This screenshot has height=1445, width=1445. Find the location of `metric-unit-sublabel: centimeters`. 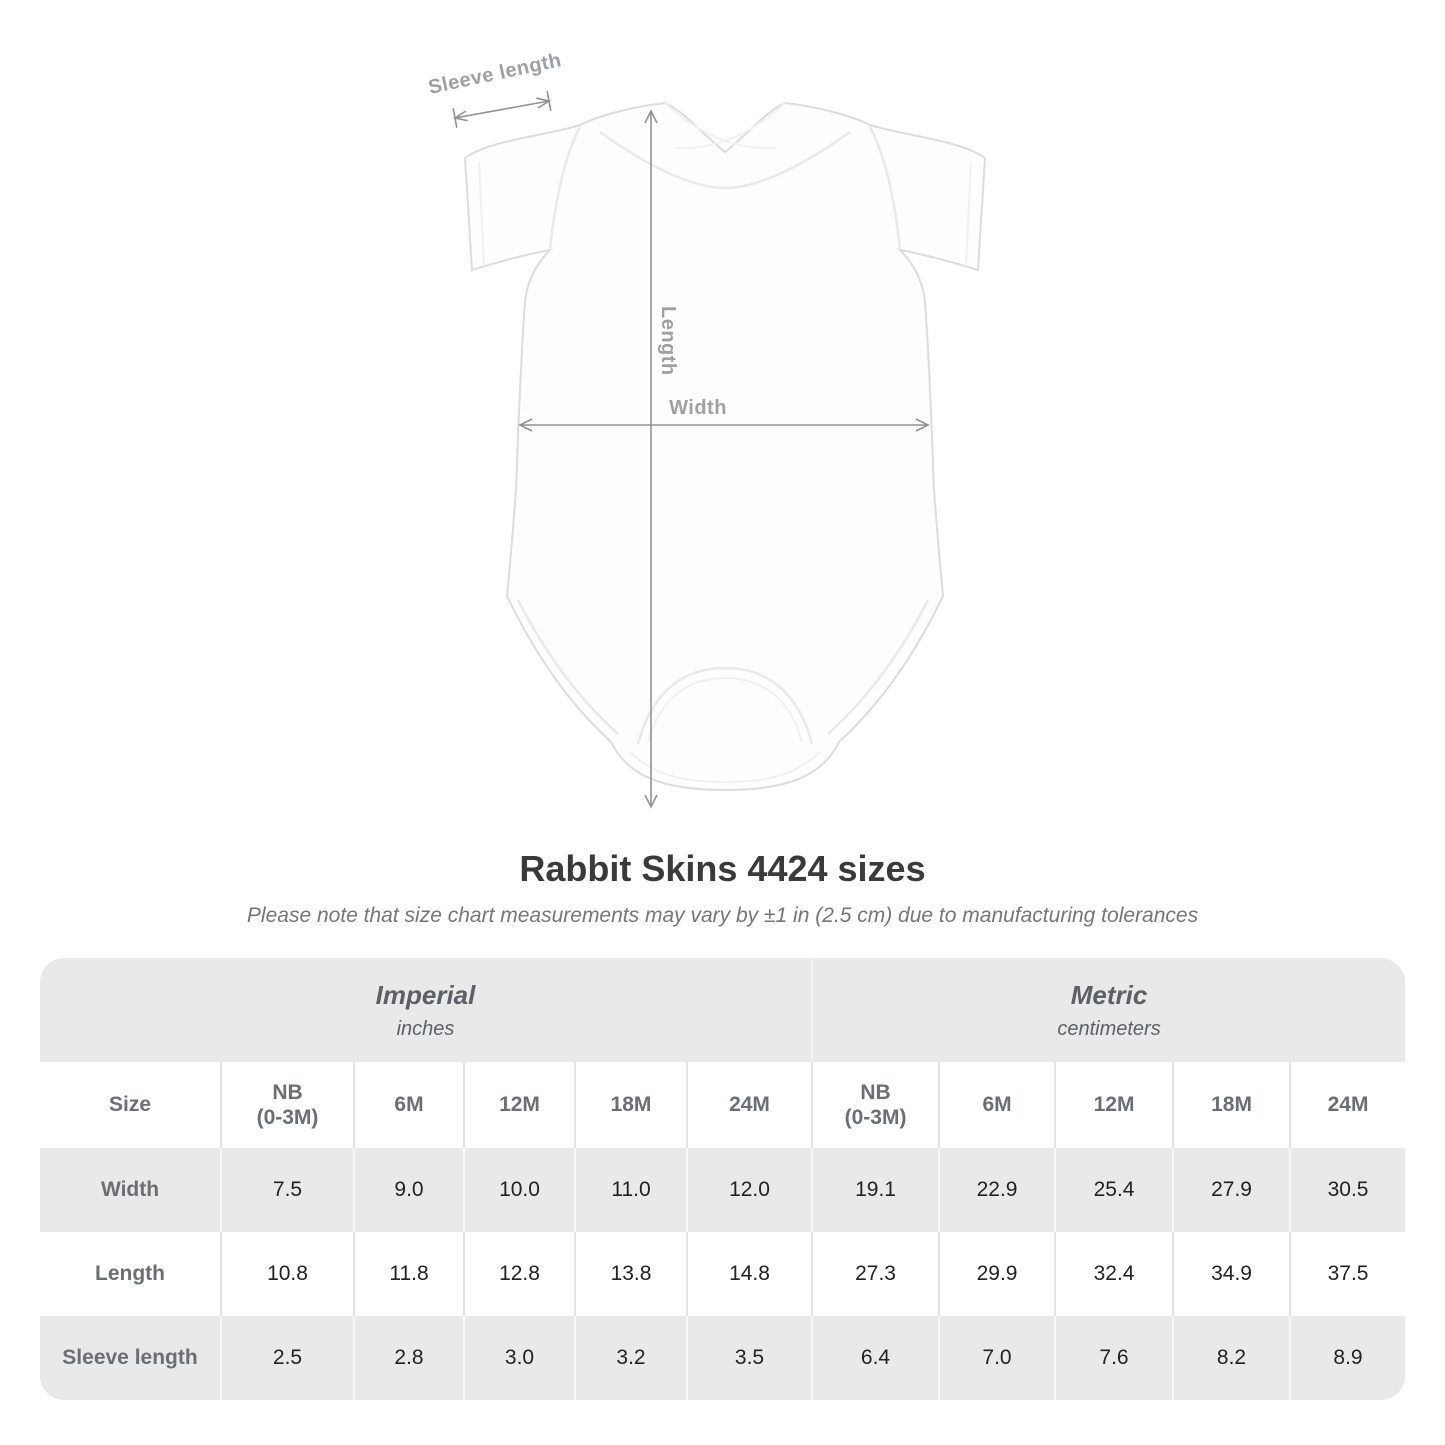

metric-unit-sublabel: centimeters is located at coordinates (1109, 1028).